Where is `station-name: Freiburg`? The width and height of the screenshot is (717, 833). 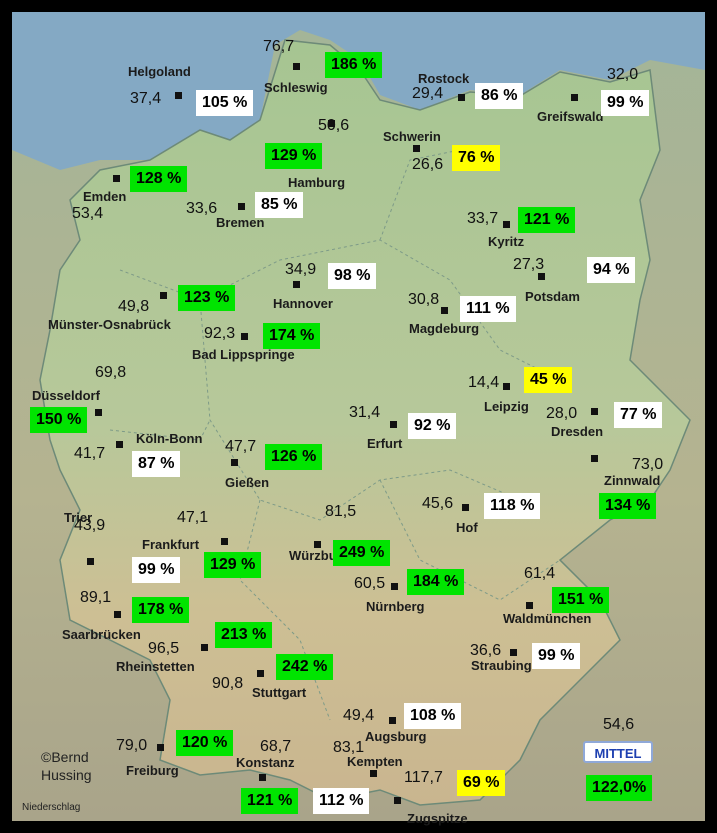 station-name: Freiburg is located at coordinates (152, 770).